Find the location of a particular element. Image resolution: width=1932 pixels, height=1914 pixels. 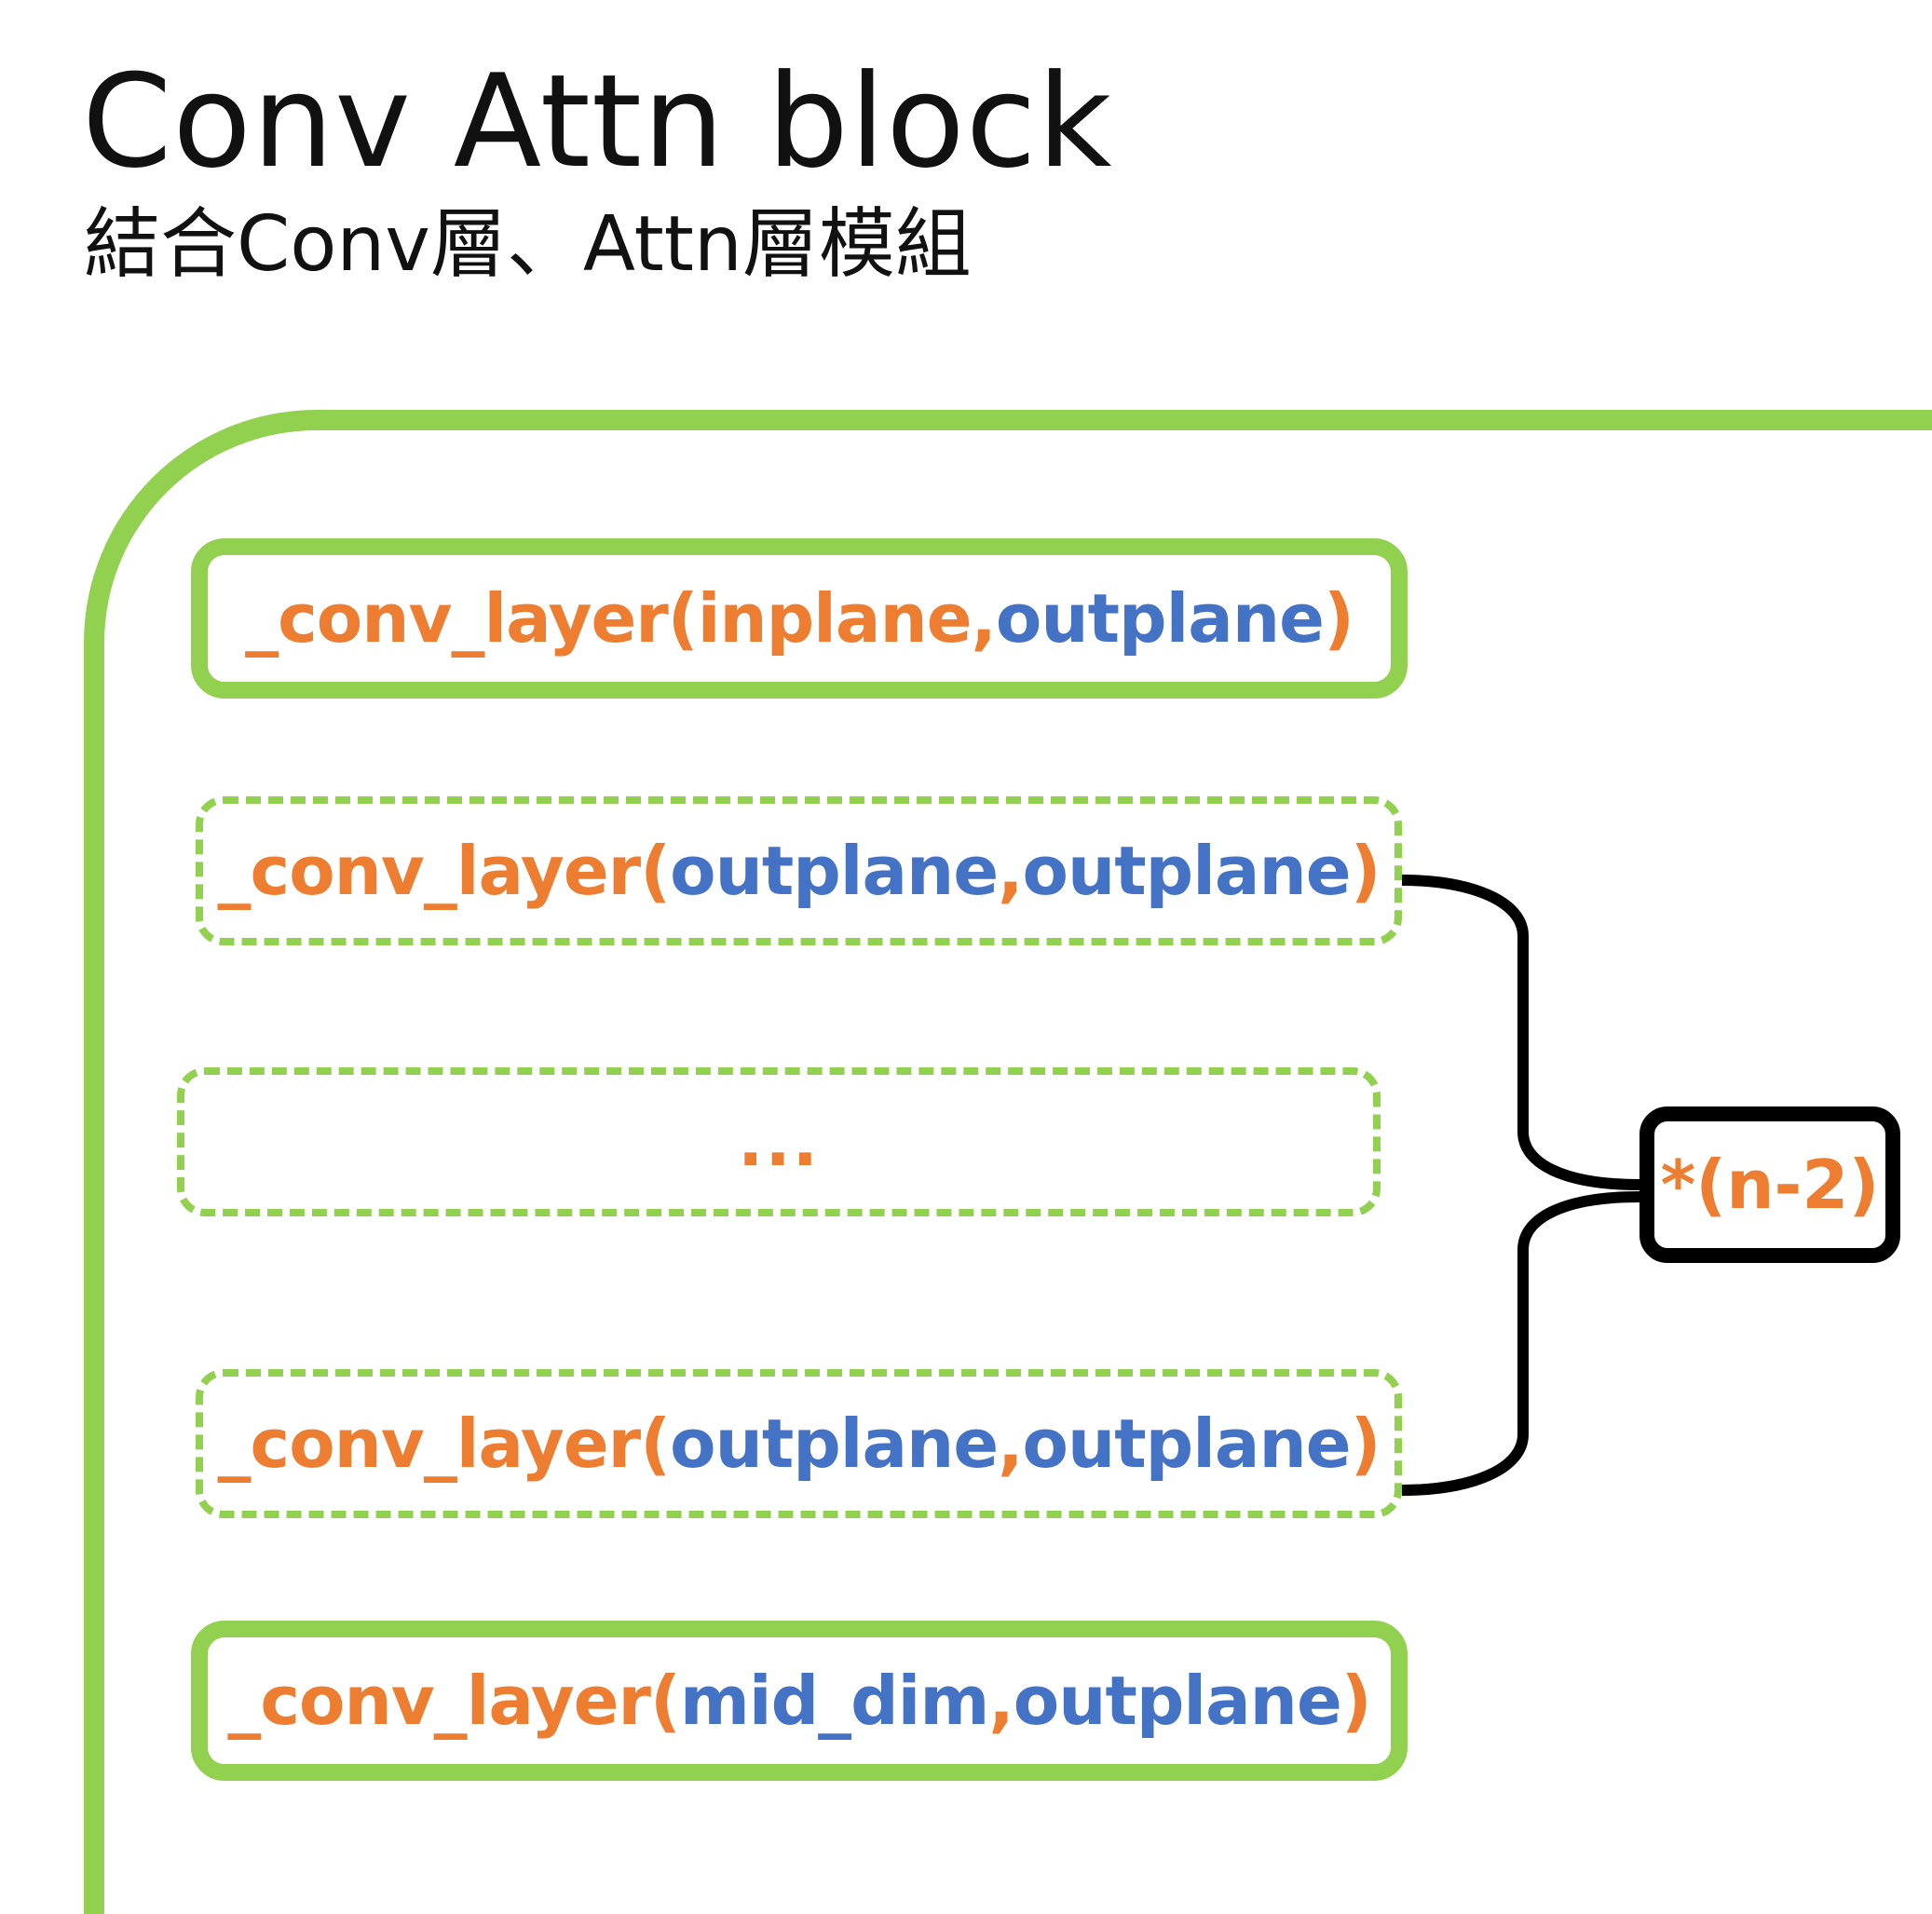

repeat-label: *(n-2) is located at coordinates (1770, 1185).